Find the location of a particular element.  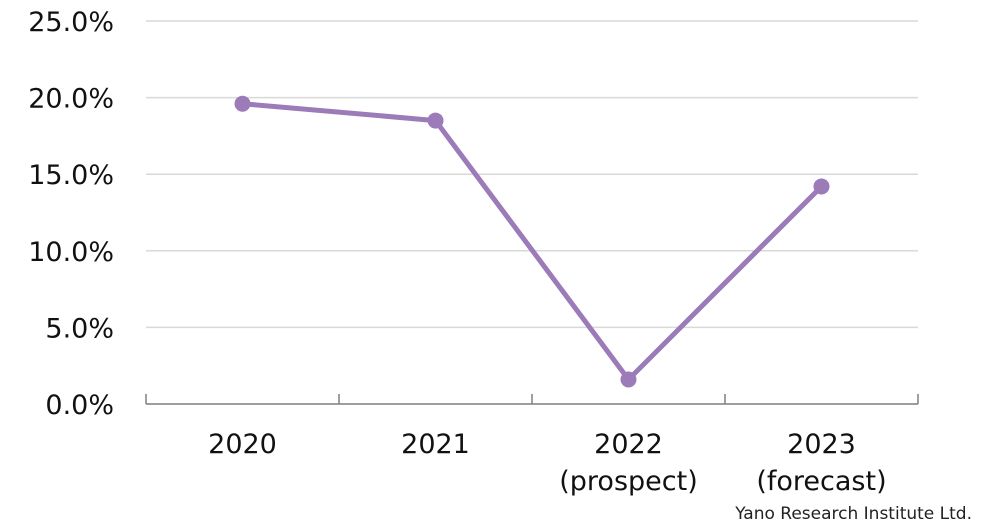

source-credit: Yano Research Institute Ltd. is located at coordinates (853, 514).